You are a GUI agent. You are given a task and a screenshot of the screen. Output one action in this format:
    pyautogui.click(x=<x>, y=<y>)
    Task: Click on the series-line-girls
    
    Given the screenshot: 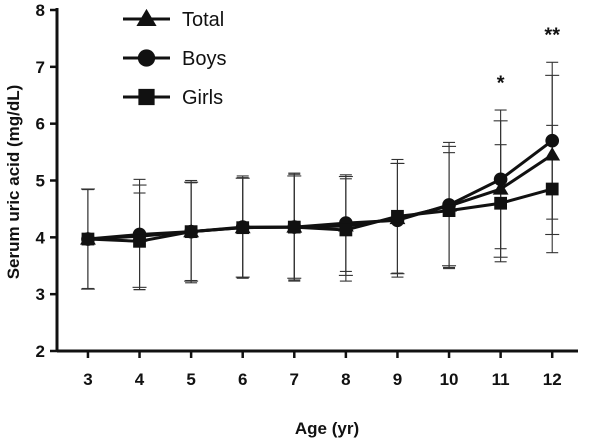 What is the action you would take?
    pyautogui.click(x=320, y=215)
    